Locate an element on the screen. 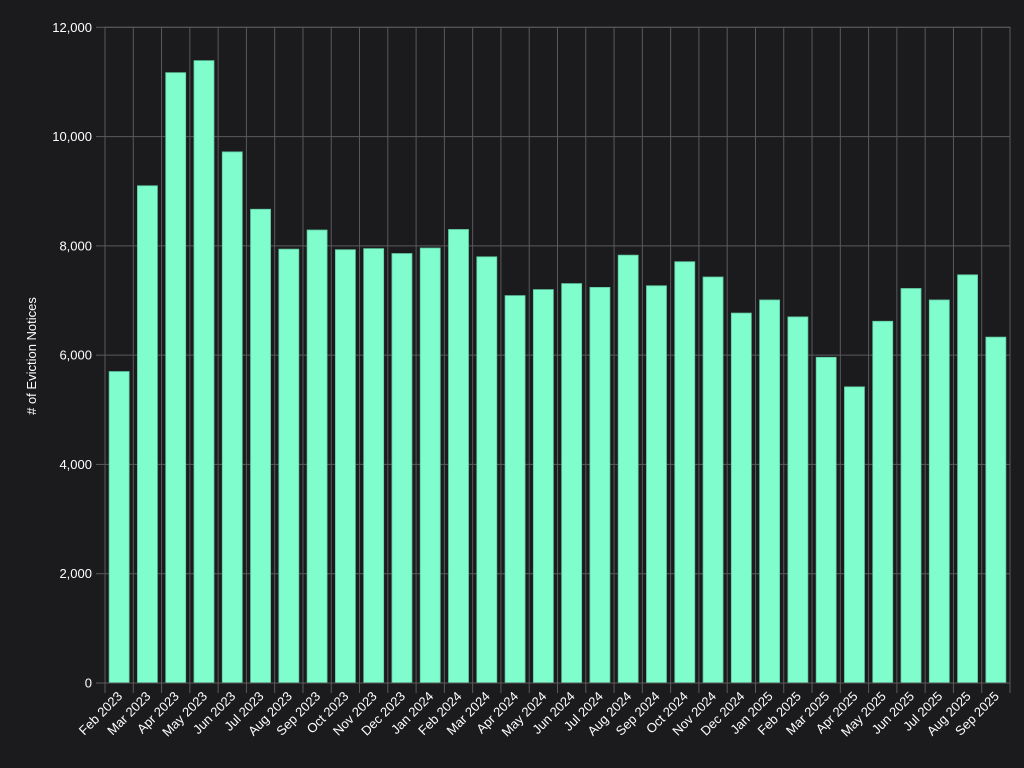  y-tick-label: 4,000 is located at coordinates (75, 464).